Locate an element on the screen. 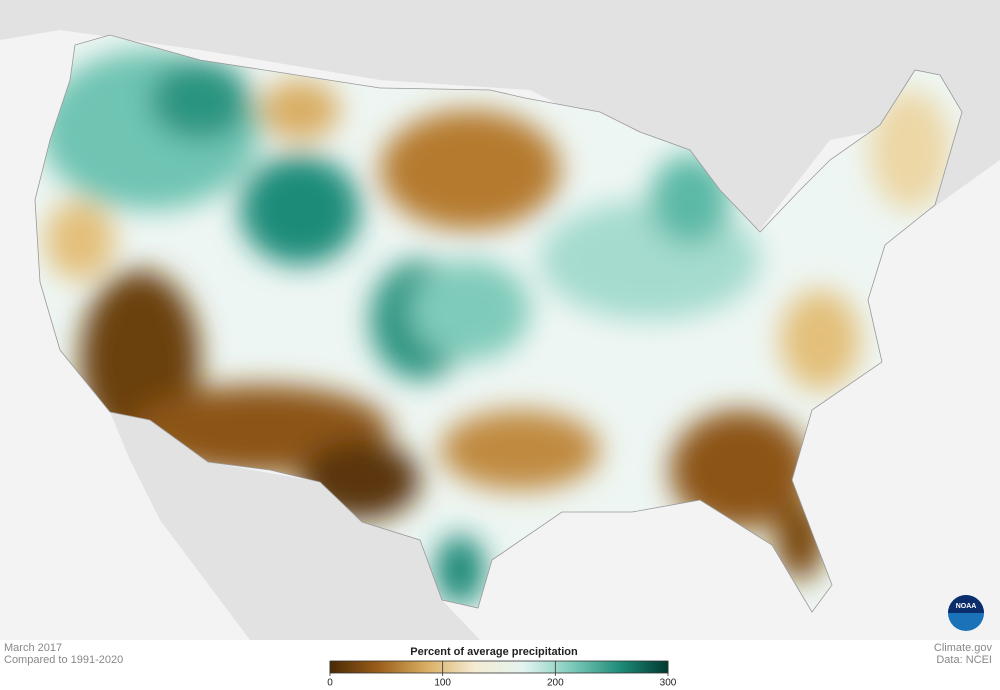  noaa-logo: NOAA is located at coordinates (966, 613).